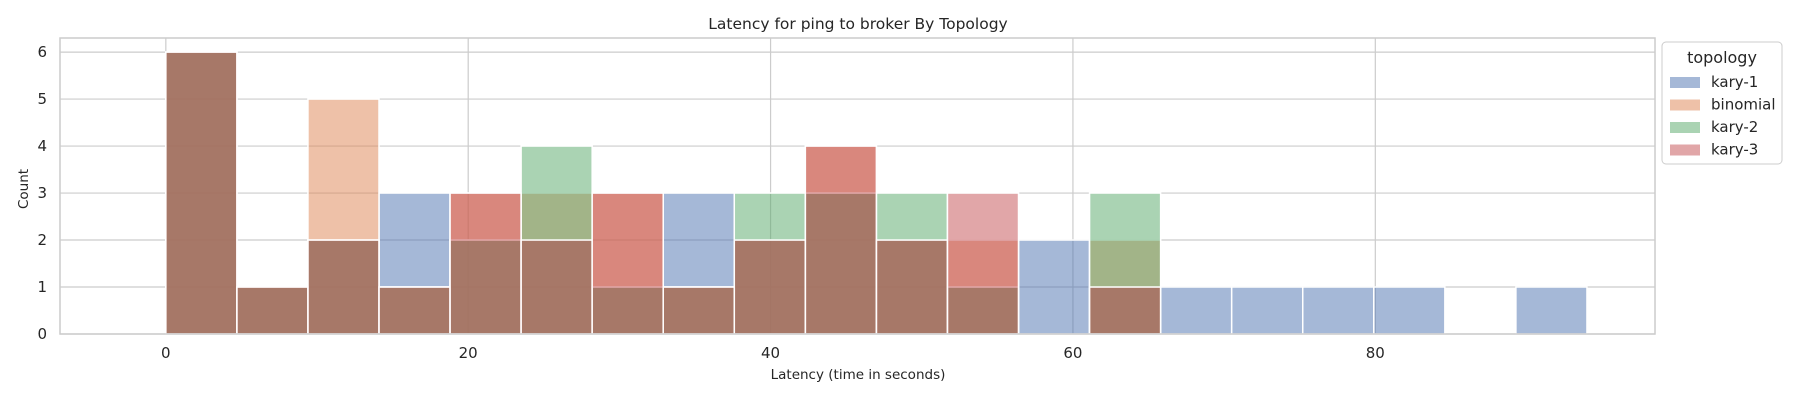  Describe the element at coordinates (1723, 116) in the screenshot. I see `legend-items: kary-1 binomial kary-2 kary-3` at that location.